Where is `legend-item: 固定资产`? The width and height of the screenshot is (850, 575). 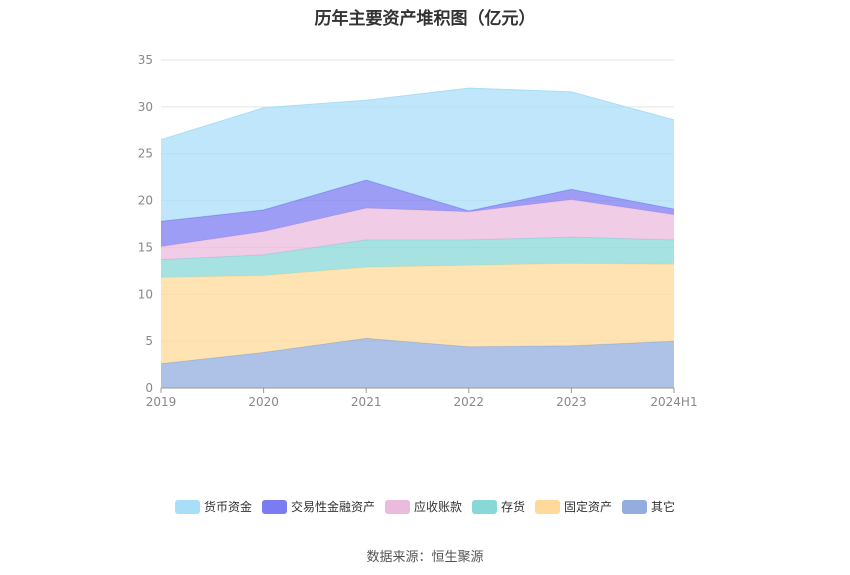 legend-item: 固定资产 is located at coordinates (573, 506).